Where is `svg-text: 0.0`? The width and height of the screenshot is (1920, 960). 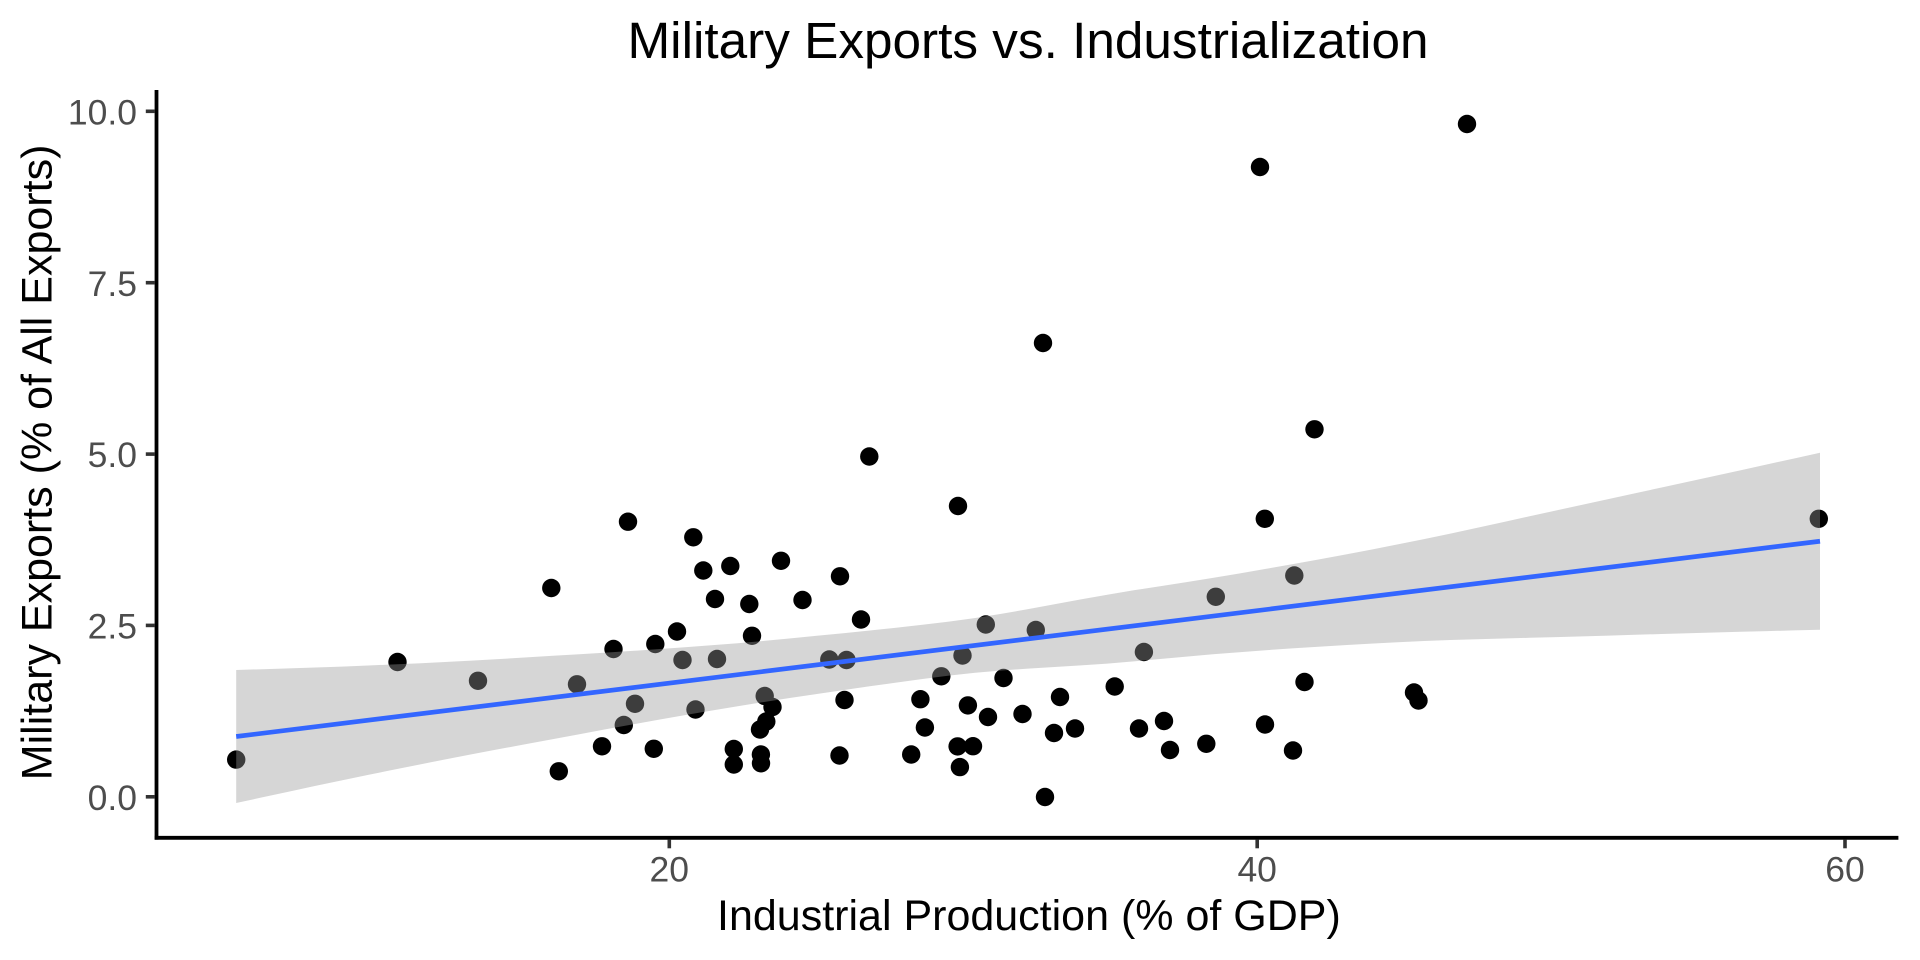
svg-text: 0.0 is located at coordinates (112, 798).